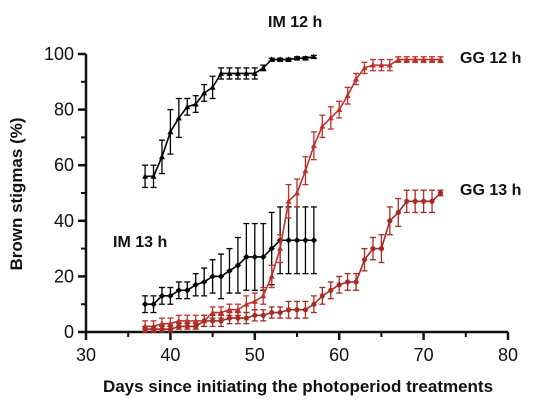  I want to click on x-tick-label: 40, so click(170, 355).